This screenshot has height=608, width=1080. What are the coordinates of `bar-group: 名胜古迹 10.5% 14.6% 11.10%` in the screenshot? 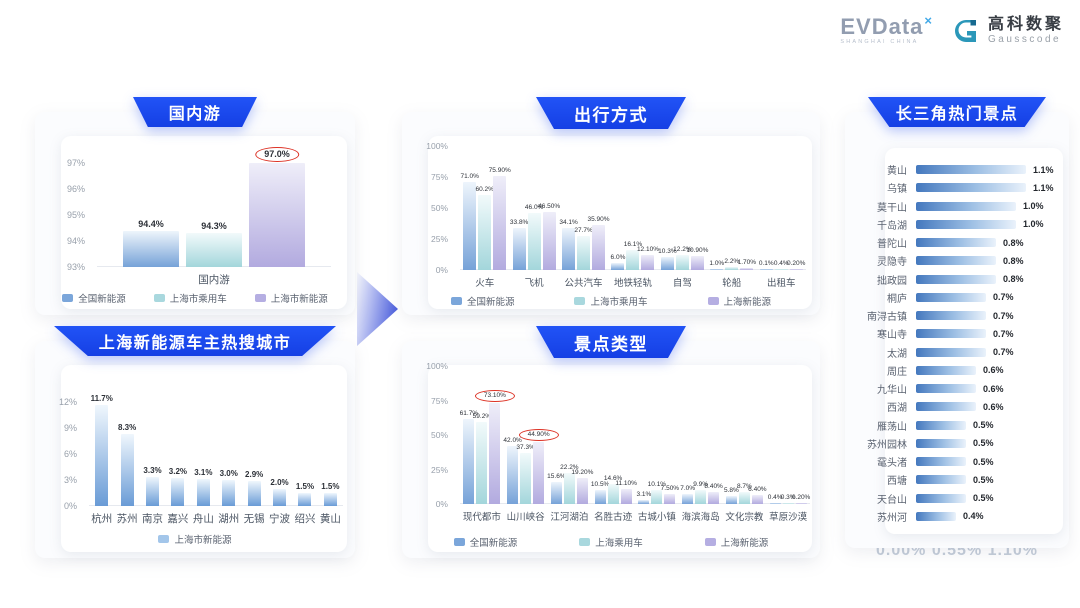 It's located at (614, 444).